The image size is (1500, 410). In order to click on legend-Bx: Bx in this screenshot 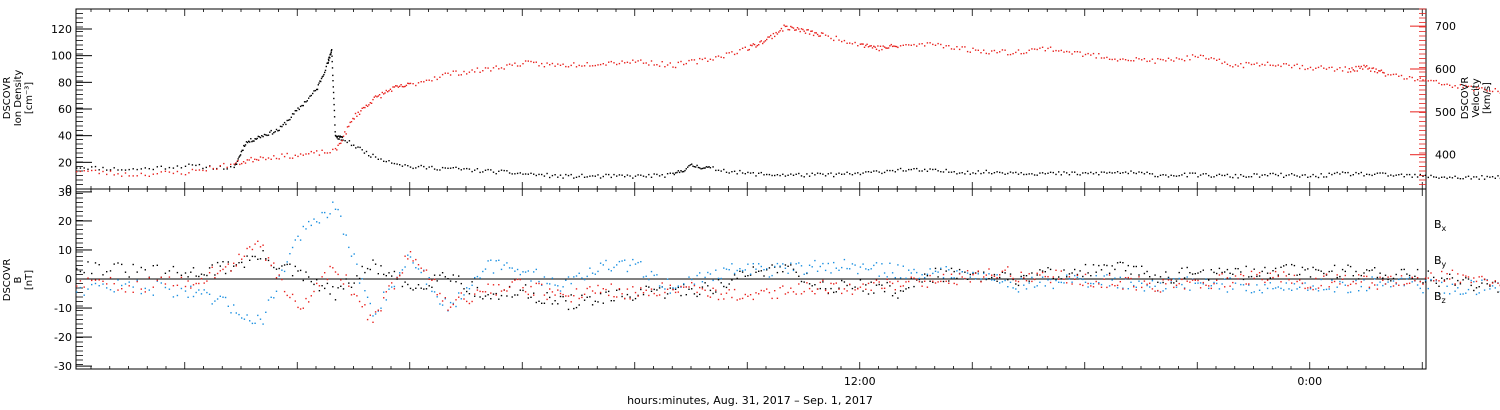, I will do `click(1440, 225)`.